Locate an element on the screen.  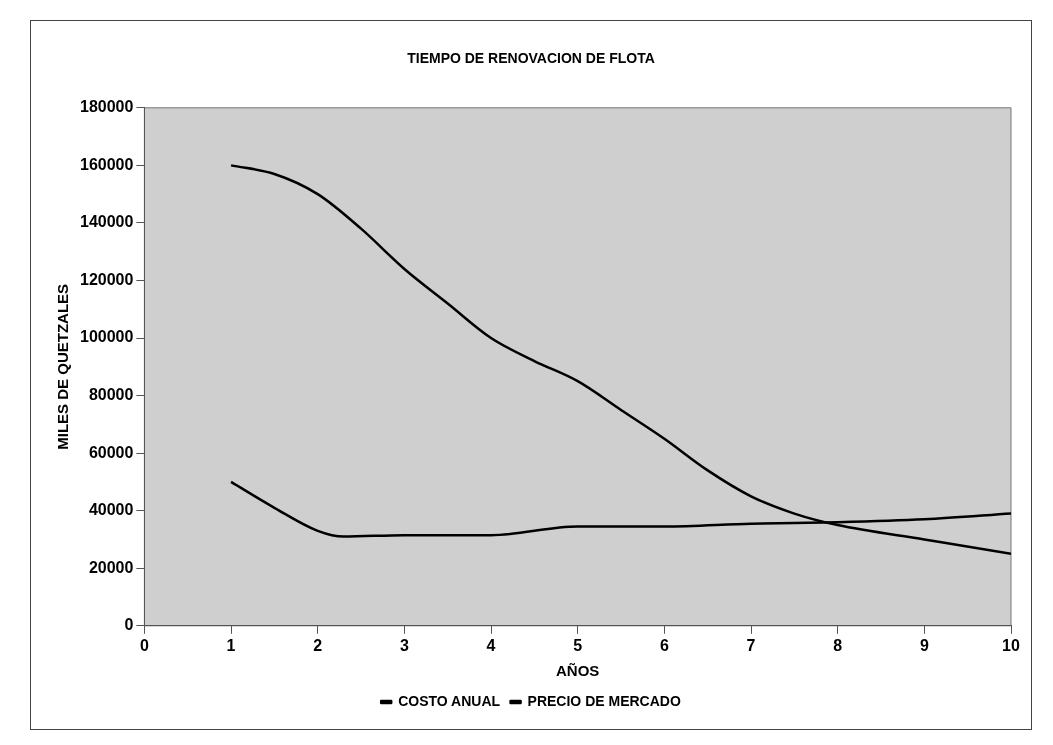
x-tick-label: 6 is located at coordinates (664, 645).